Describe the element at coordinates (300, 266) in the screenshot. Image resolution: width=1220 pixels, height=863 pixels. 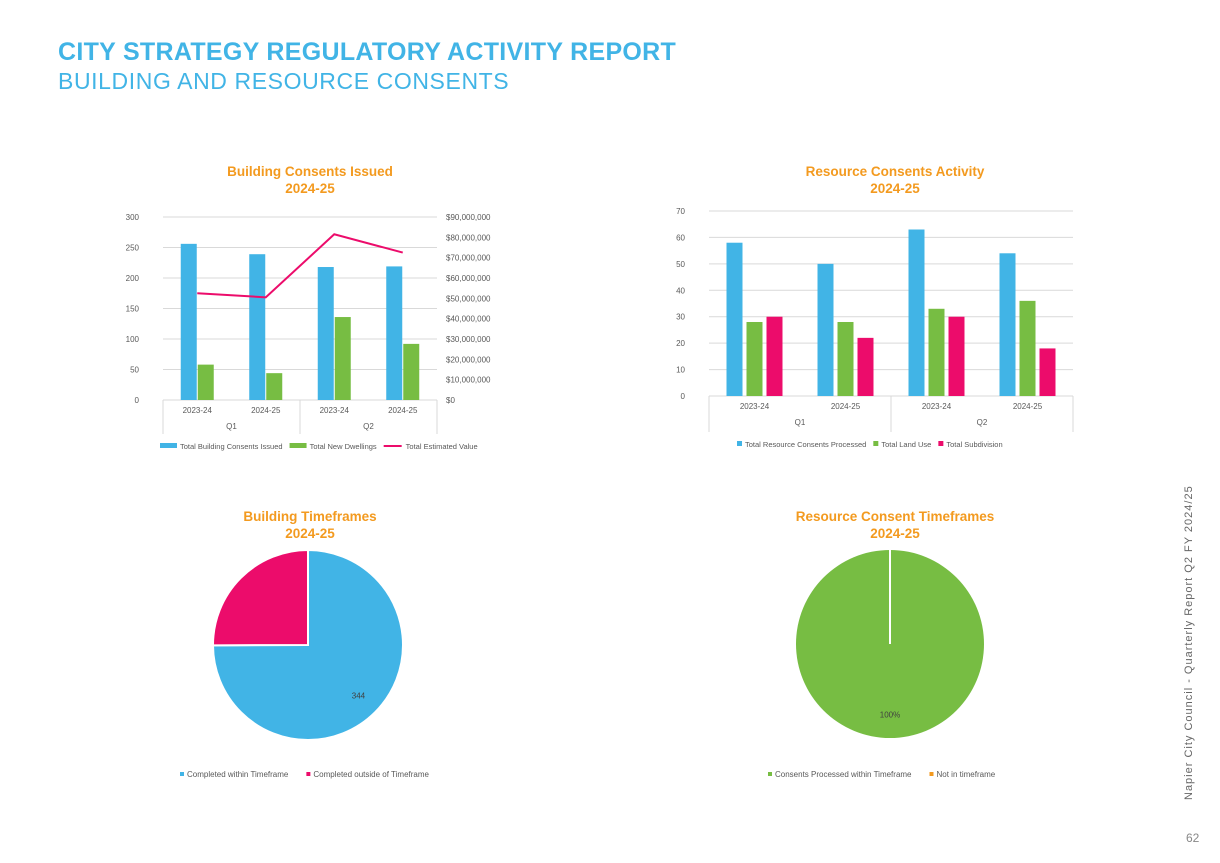
I see `value-line` at that location.